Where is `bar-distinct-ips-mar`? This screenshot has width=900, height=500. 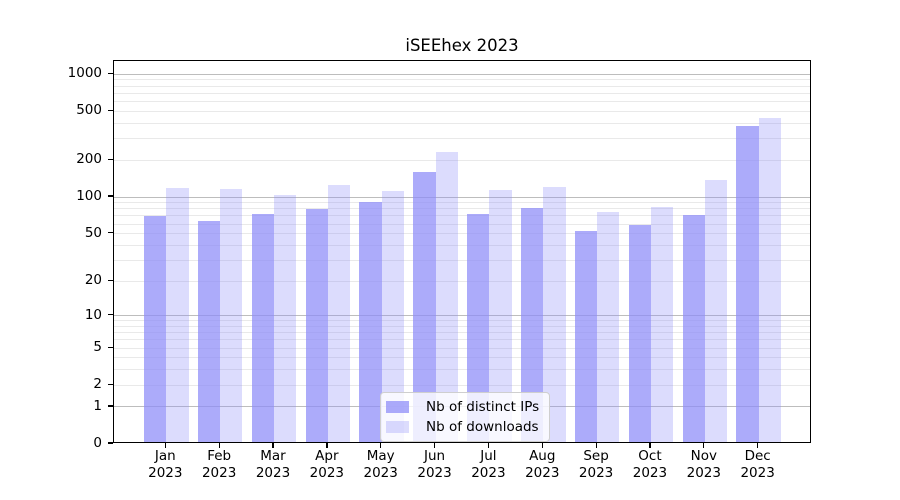 bar-distinct-ips-mar is located at coordinates (262, 327).